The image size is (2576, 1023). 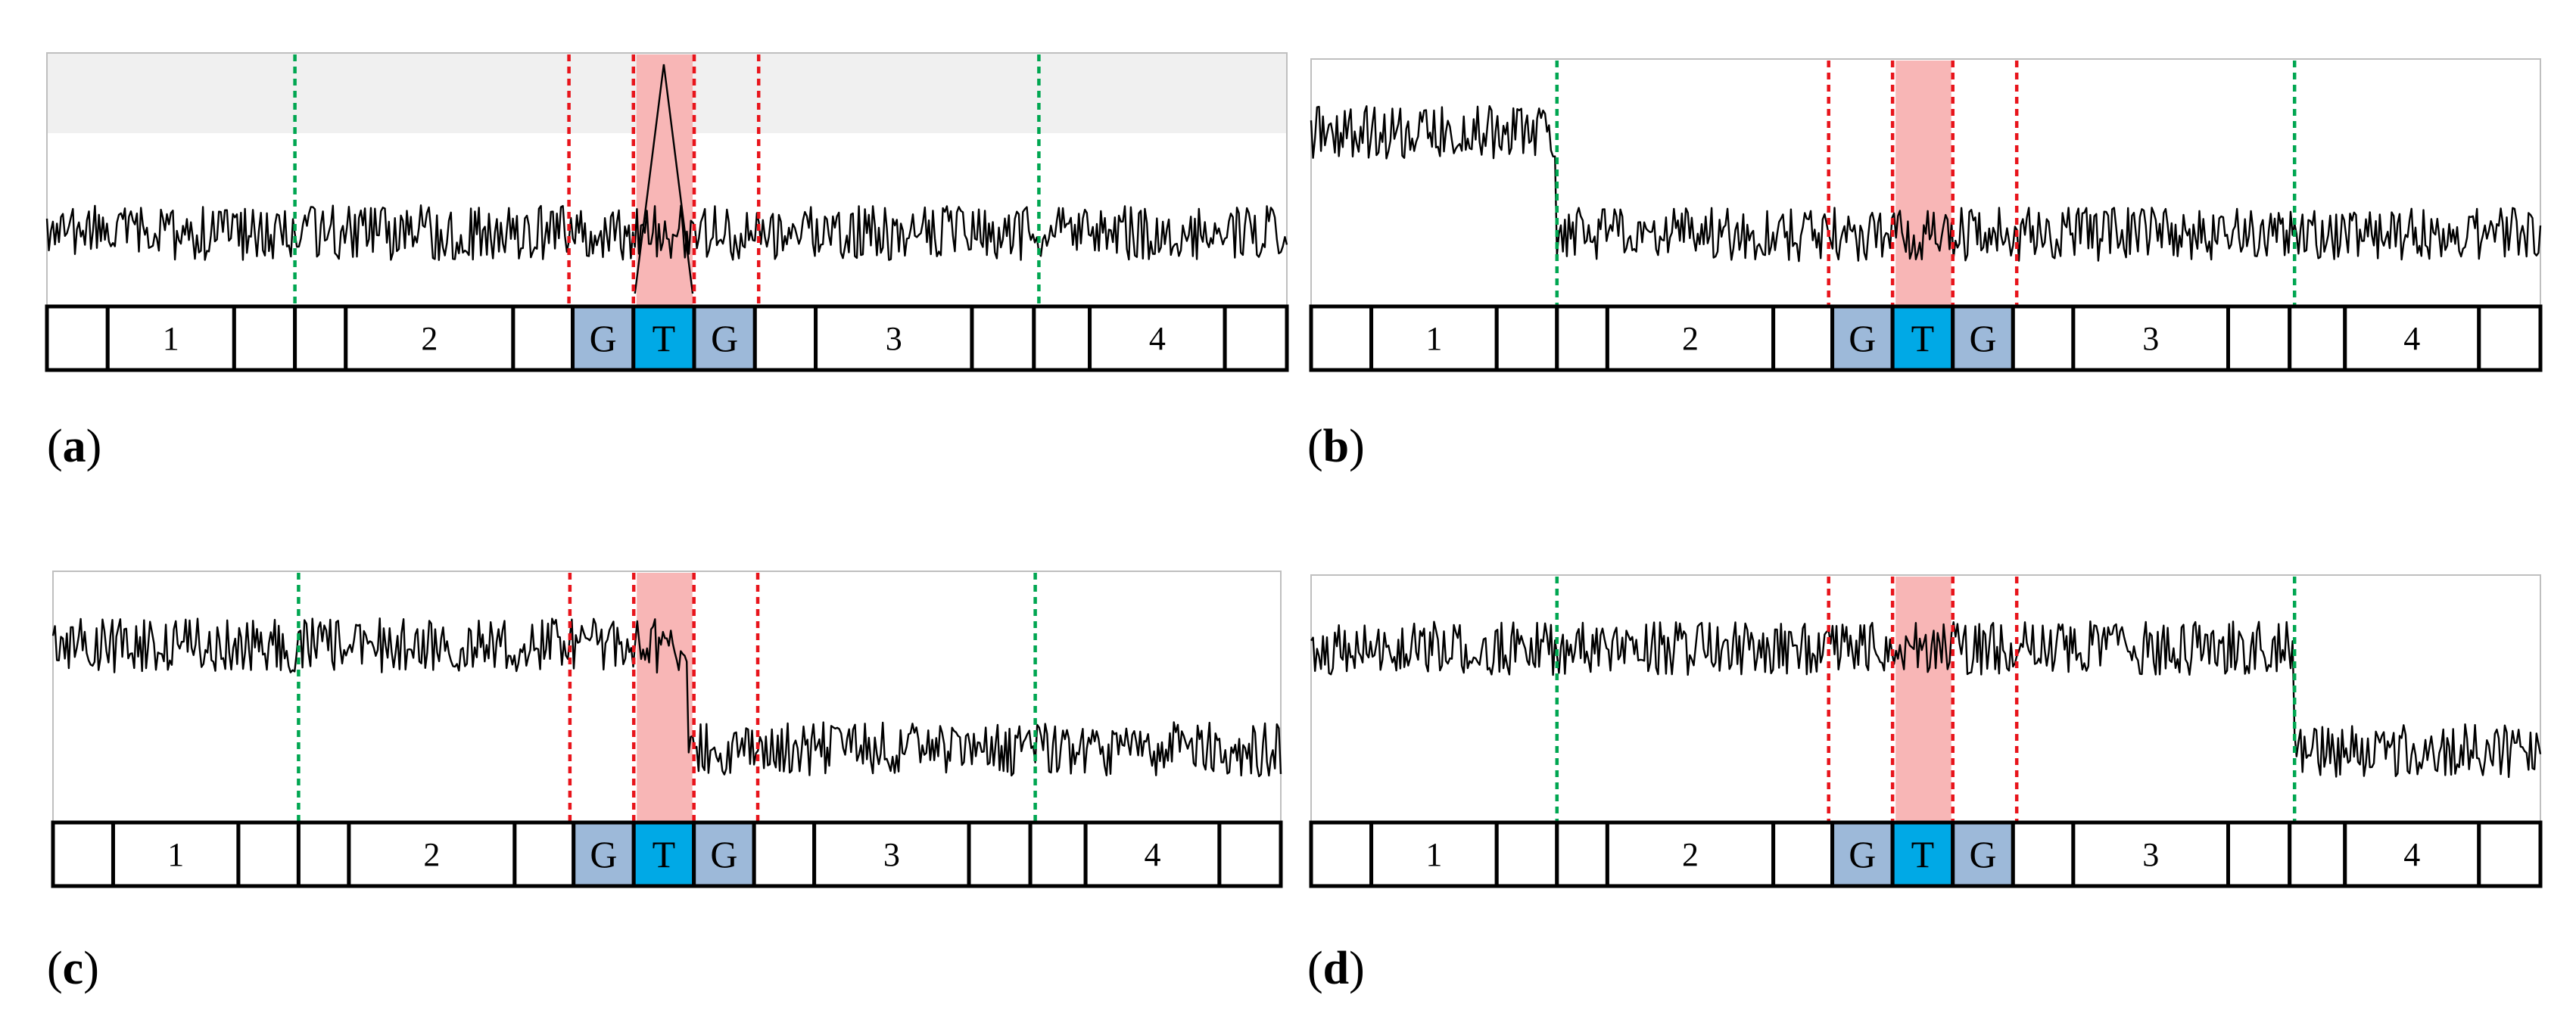 I want to click on signal-spike, so click(x=664, y=179).